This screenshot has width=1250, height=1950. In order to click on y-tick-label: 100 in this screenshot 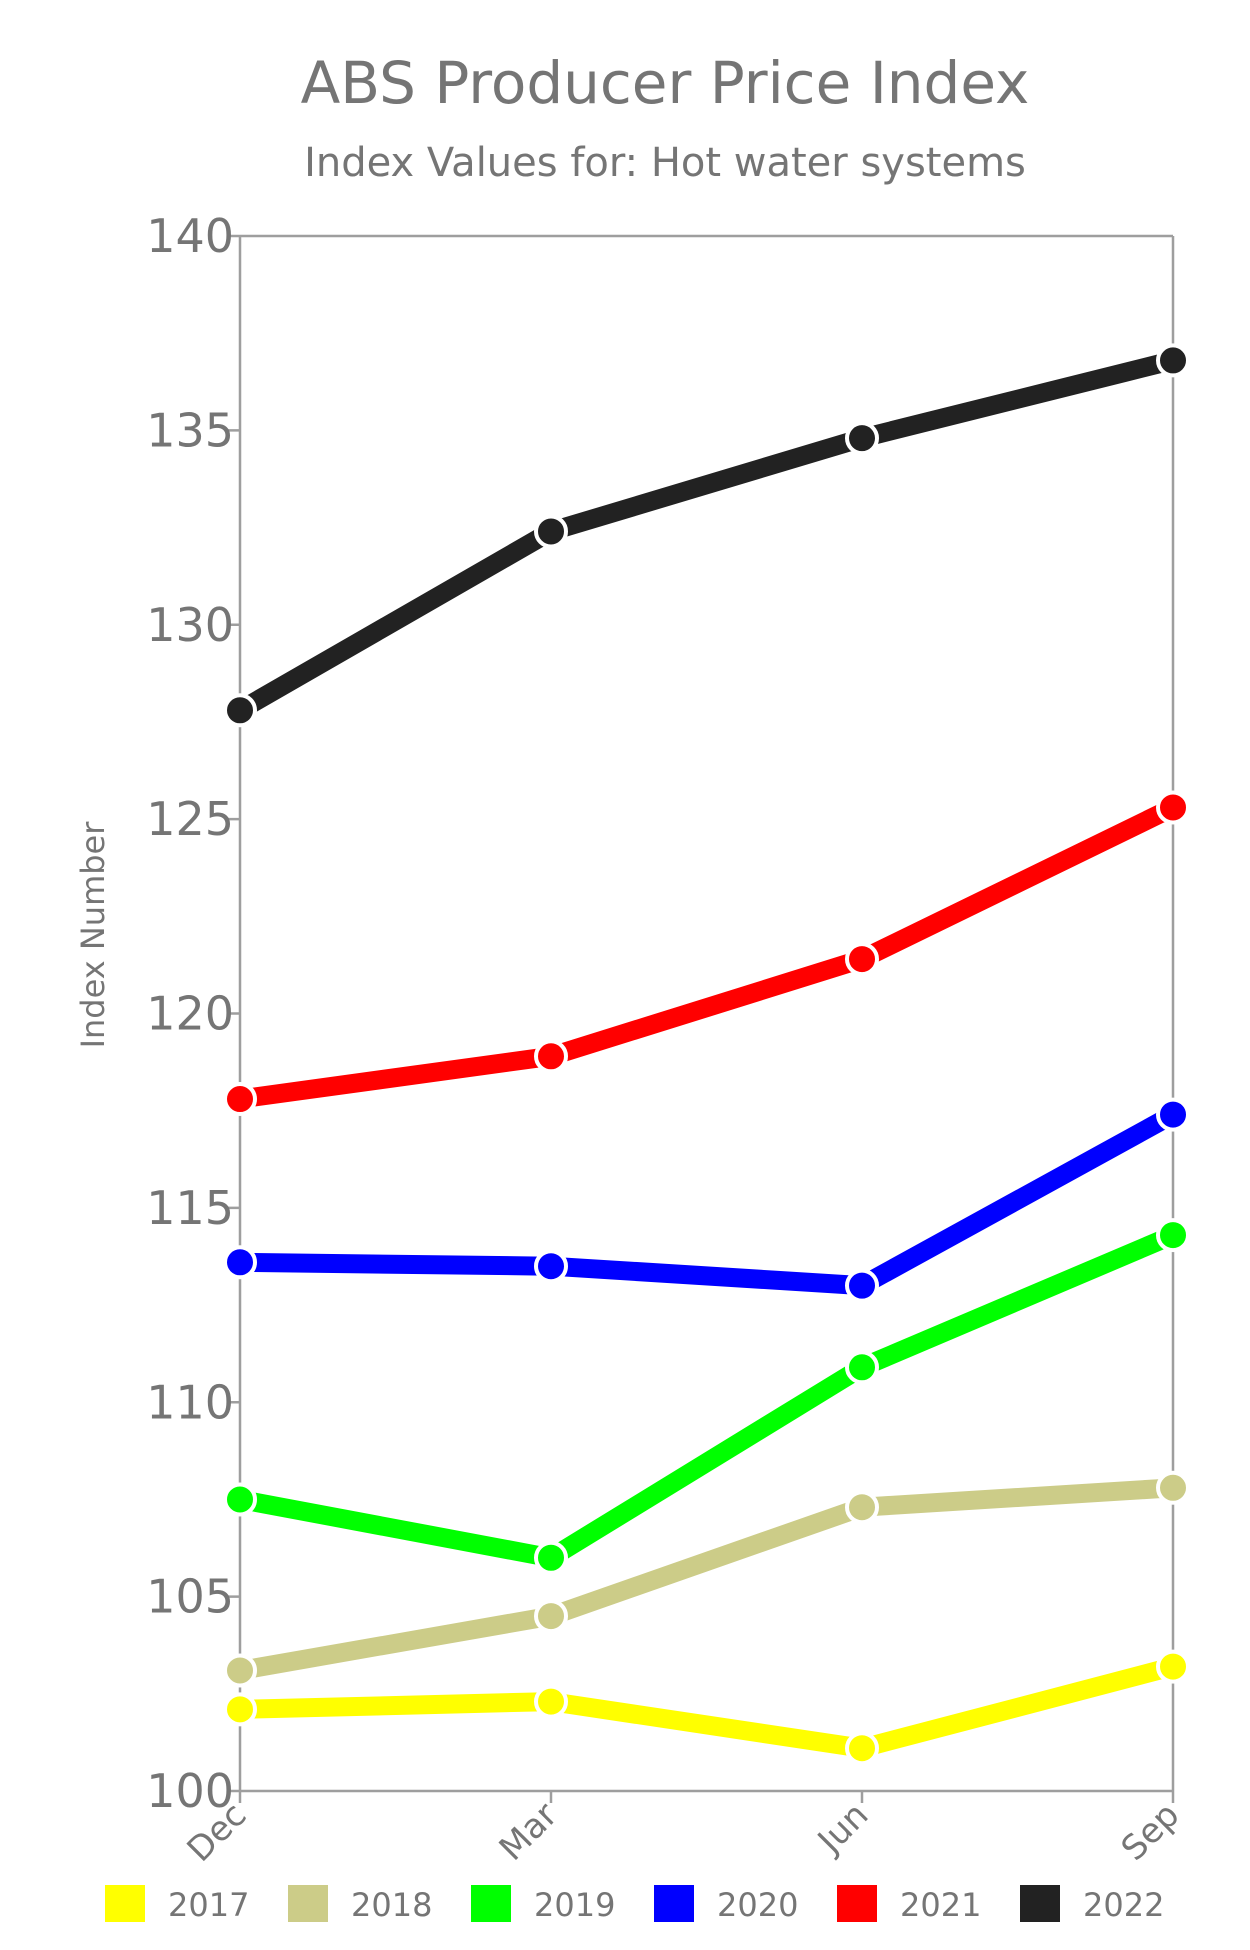, I will do `click(190, 1791)`.